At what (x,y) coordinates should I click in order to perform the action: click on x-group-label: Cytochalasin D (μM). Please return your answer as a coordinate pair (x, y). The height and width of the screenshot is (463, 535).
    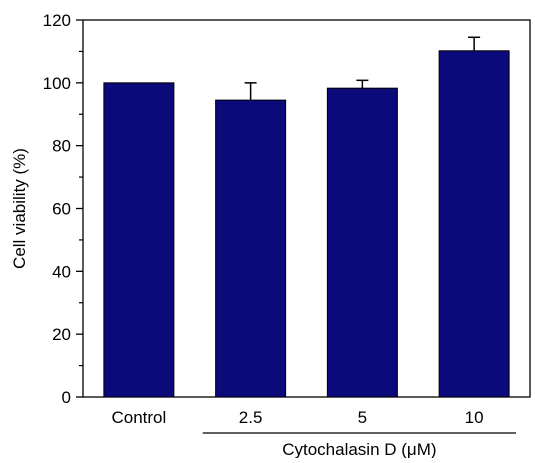
    Looking at the image, I should click on (359, 449).